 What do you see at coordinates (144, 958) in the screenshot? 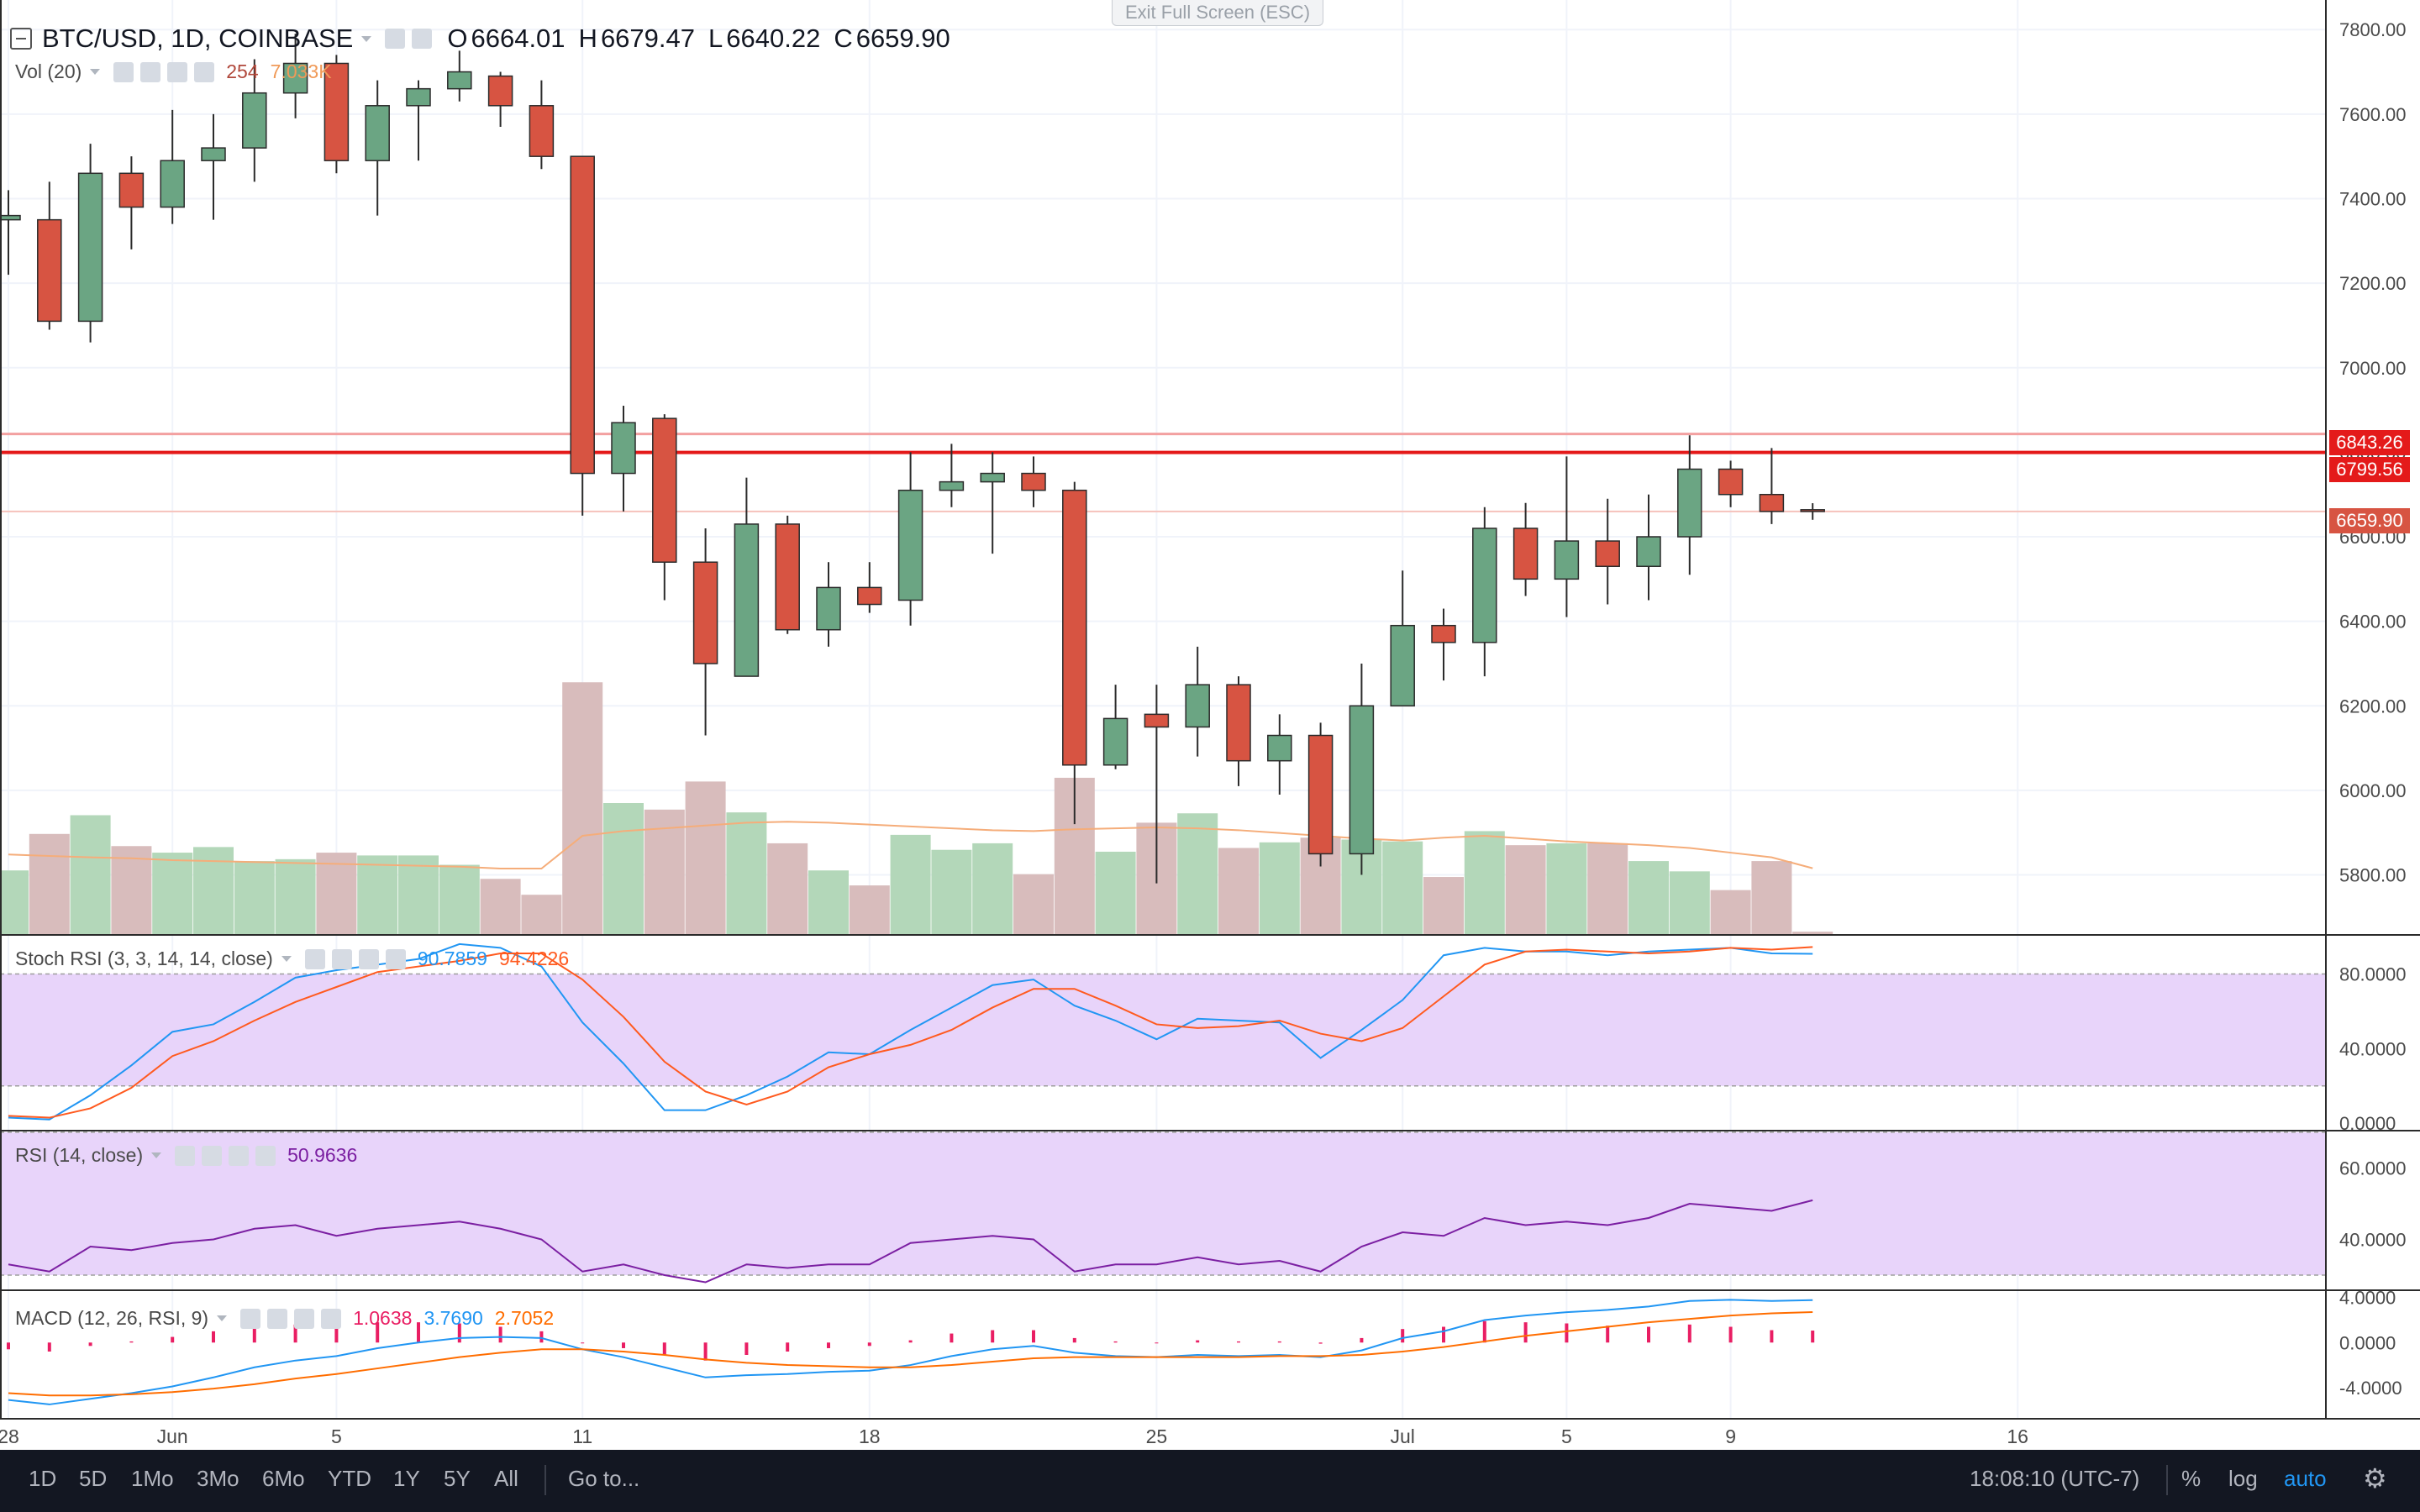
I see `stoch-rsi-title: Stoch RSI (3, 3, 14, 14, close)` at bounding box center [144, 958].